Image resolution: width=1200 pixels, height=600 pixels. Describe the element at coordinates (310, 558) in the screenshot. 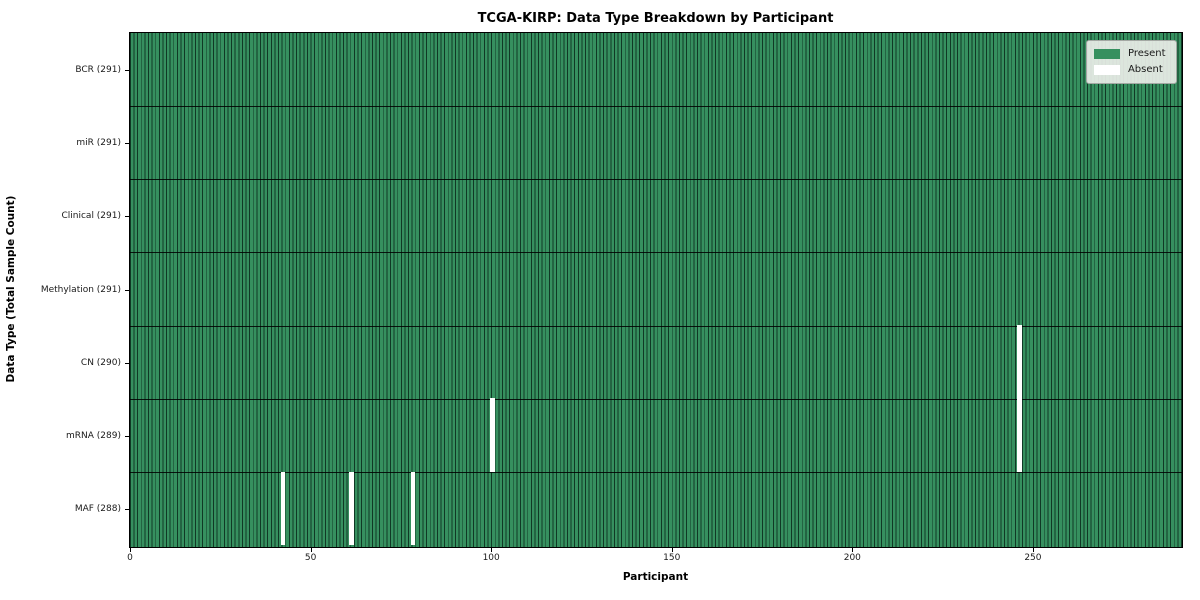

I see `x-tick-label: 50` at that location.